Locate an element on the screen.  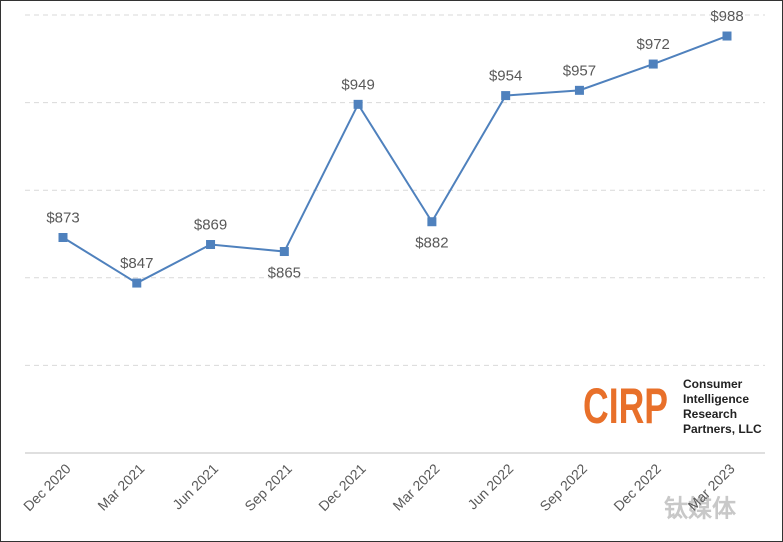
logo-line: Intelligence is located at coordinates (716, 399).